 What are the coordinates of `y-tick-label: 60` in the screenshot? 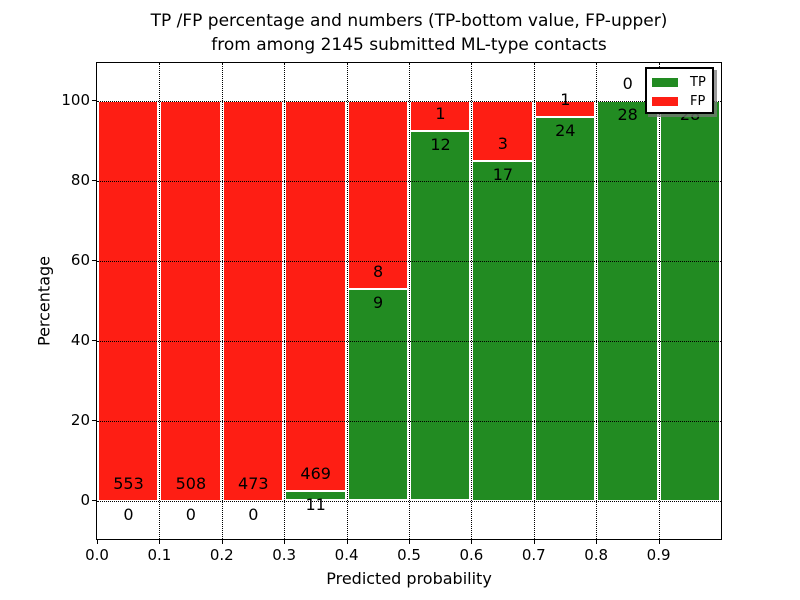 It's located at (80, 260).